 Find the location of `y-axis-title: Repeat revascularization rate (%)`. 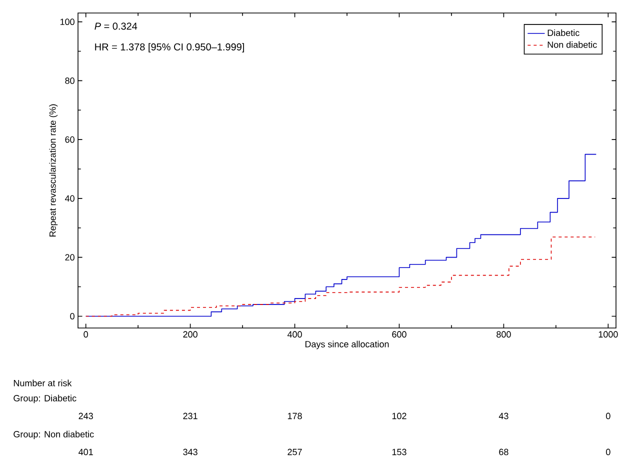

y-axis-title: Repeat revascularization rate (%) is located at coordinates (53, 170).